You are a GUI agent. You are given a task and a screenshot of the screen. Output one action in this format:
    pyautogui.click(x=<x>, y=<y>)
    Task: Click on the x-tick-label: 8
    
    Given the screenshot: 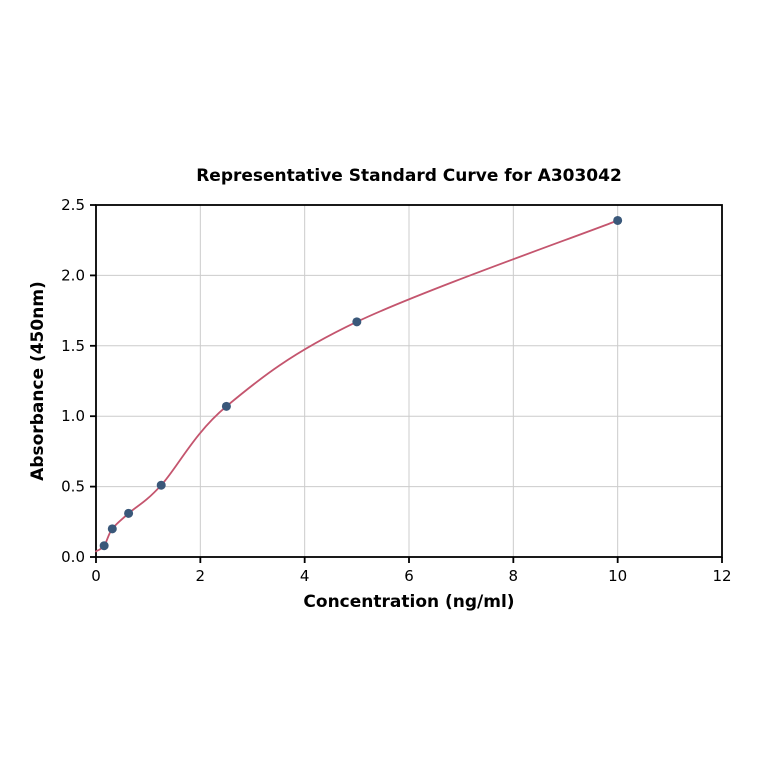 What is the action you would take?
    pyautogui.click(x=514, y=576)
    